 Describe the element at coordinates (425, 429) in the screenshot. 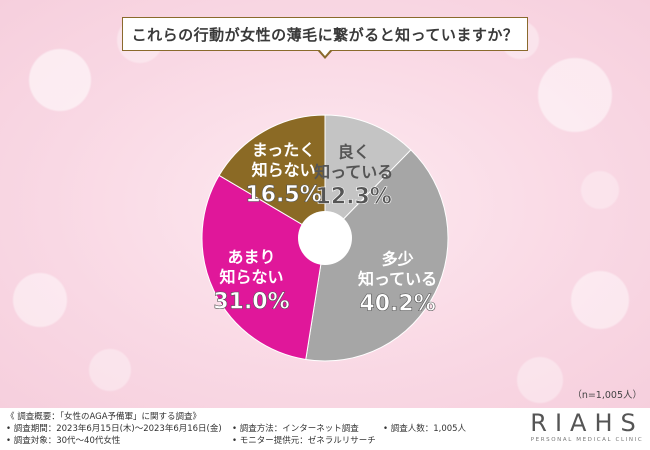

I see `survey-count: • 調査人数：1,005人` at that location.